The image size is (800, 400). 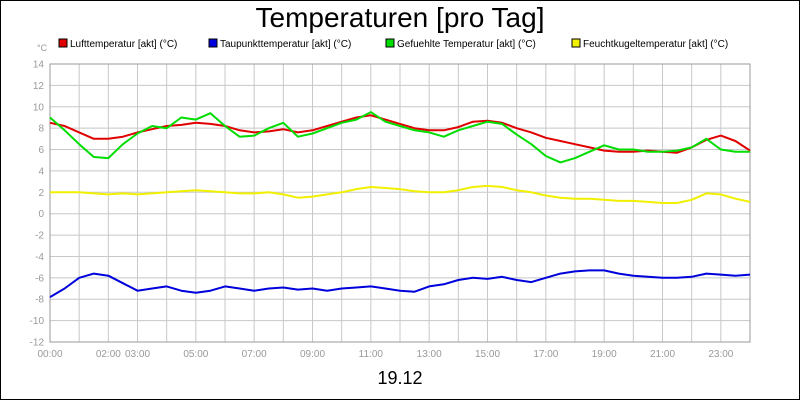 What do you see at coordinates (37, 343) in the screenshot?
I see `y-tick-label: -12` at bounding box center [37, 343].